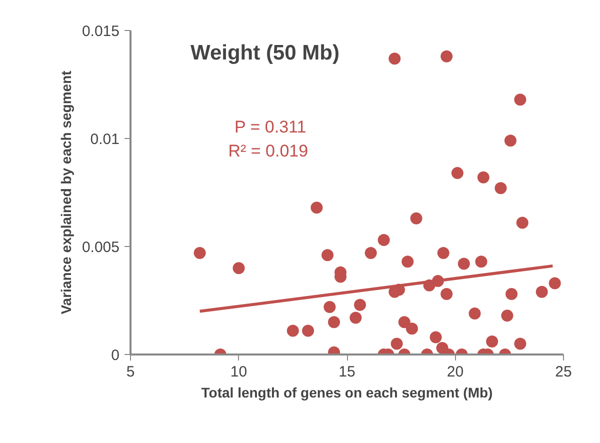 The image size is (600, 443). Describe the element at coordinates (268, 151) in the screenshot. I see `annotation: R² = 0.019` at that location.